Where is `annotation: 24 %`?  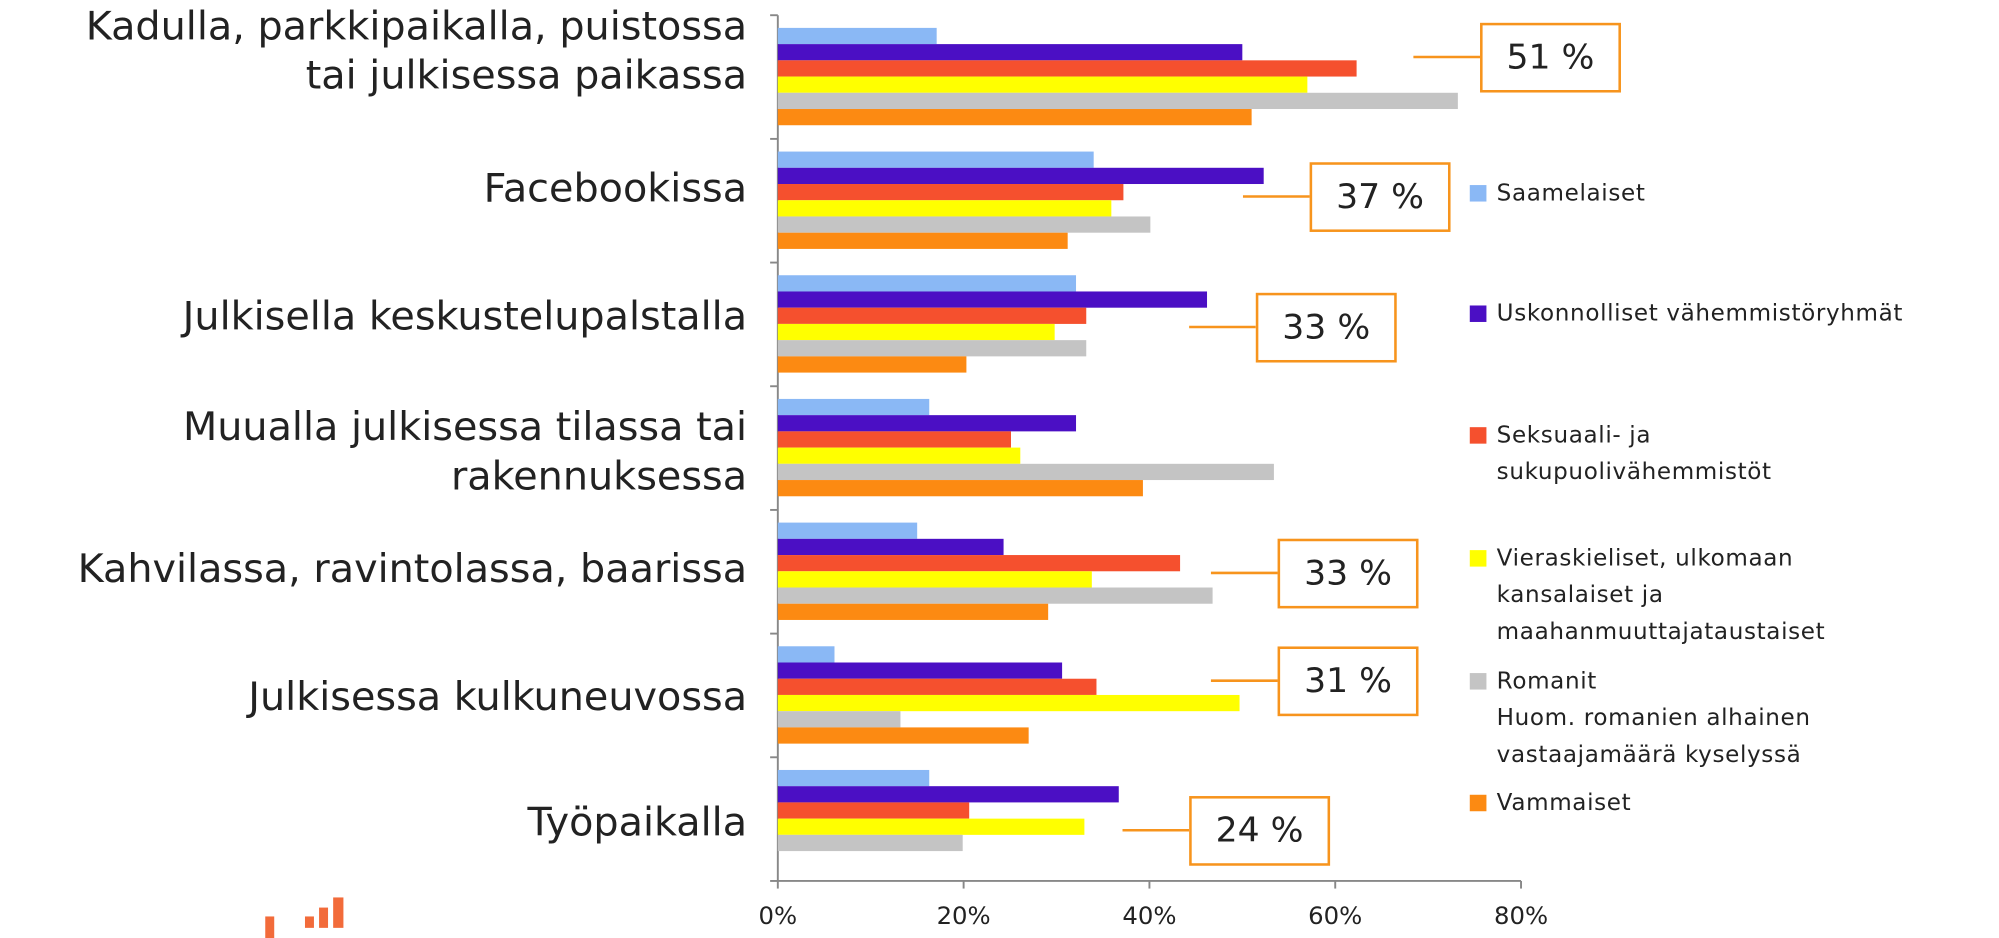 annotation: 24 % is located at coordinates (1260, 831).